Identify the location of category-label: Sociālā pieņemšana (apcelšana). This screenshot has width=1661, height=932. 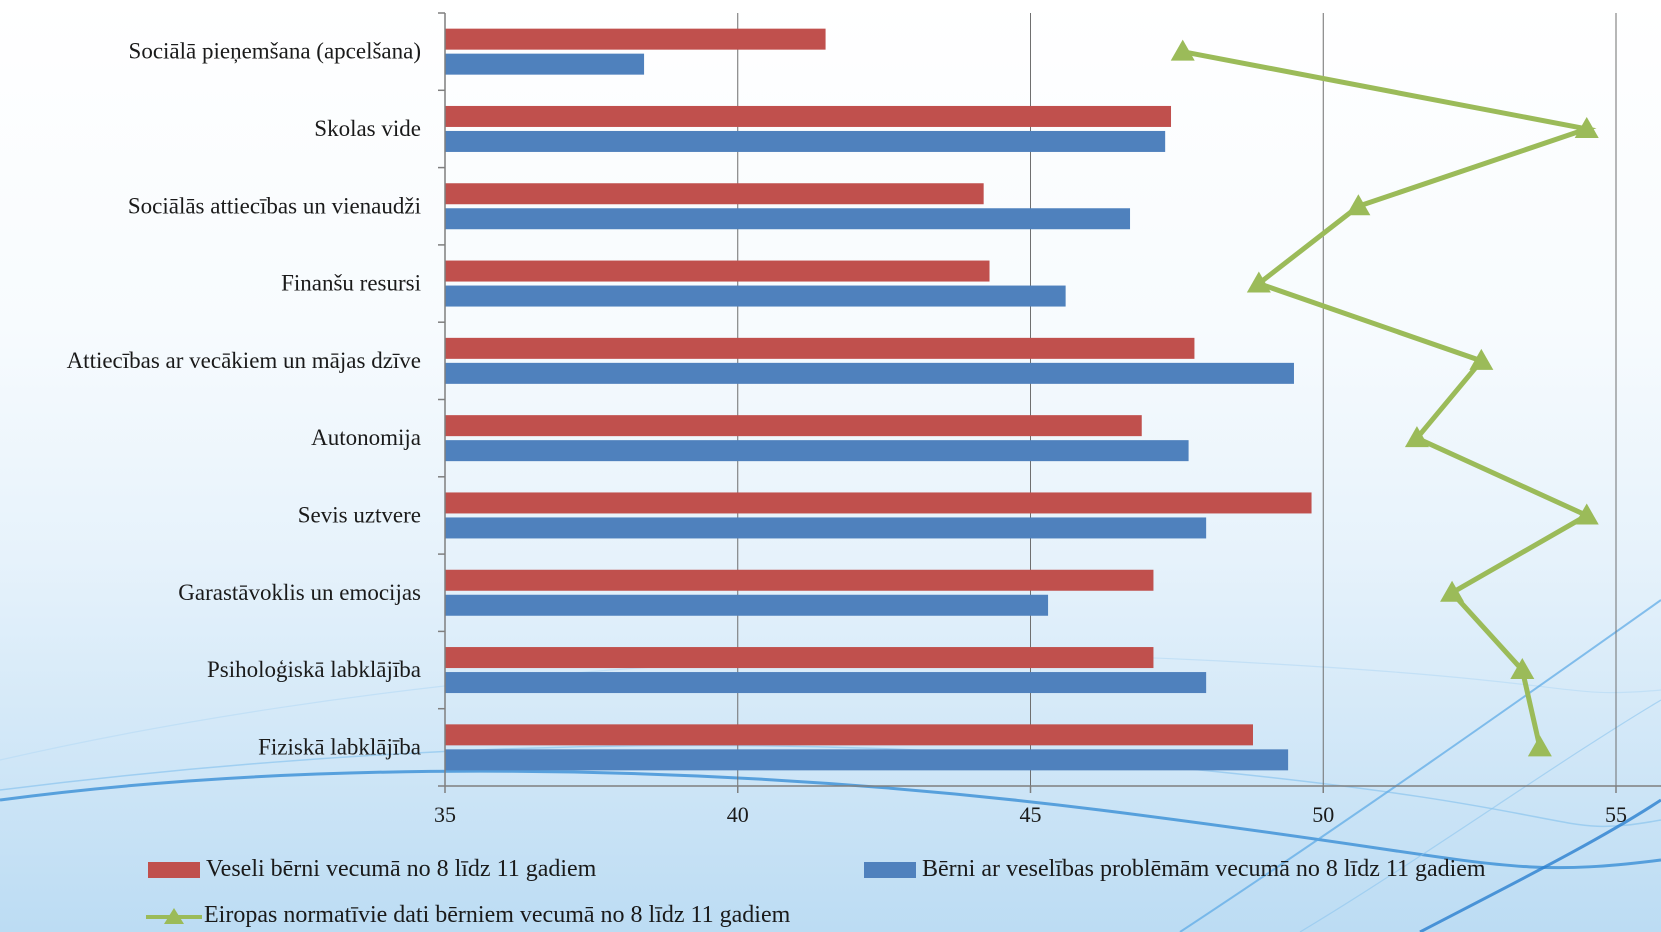
(275, 52).